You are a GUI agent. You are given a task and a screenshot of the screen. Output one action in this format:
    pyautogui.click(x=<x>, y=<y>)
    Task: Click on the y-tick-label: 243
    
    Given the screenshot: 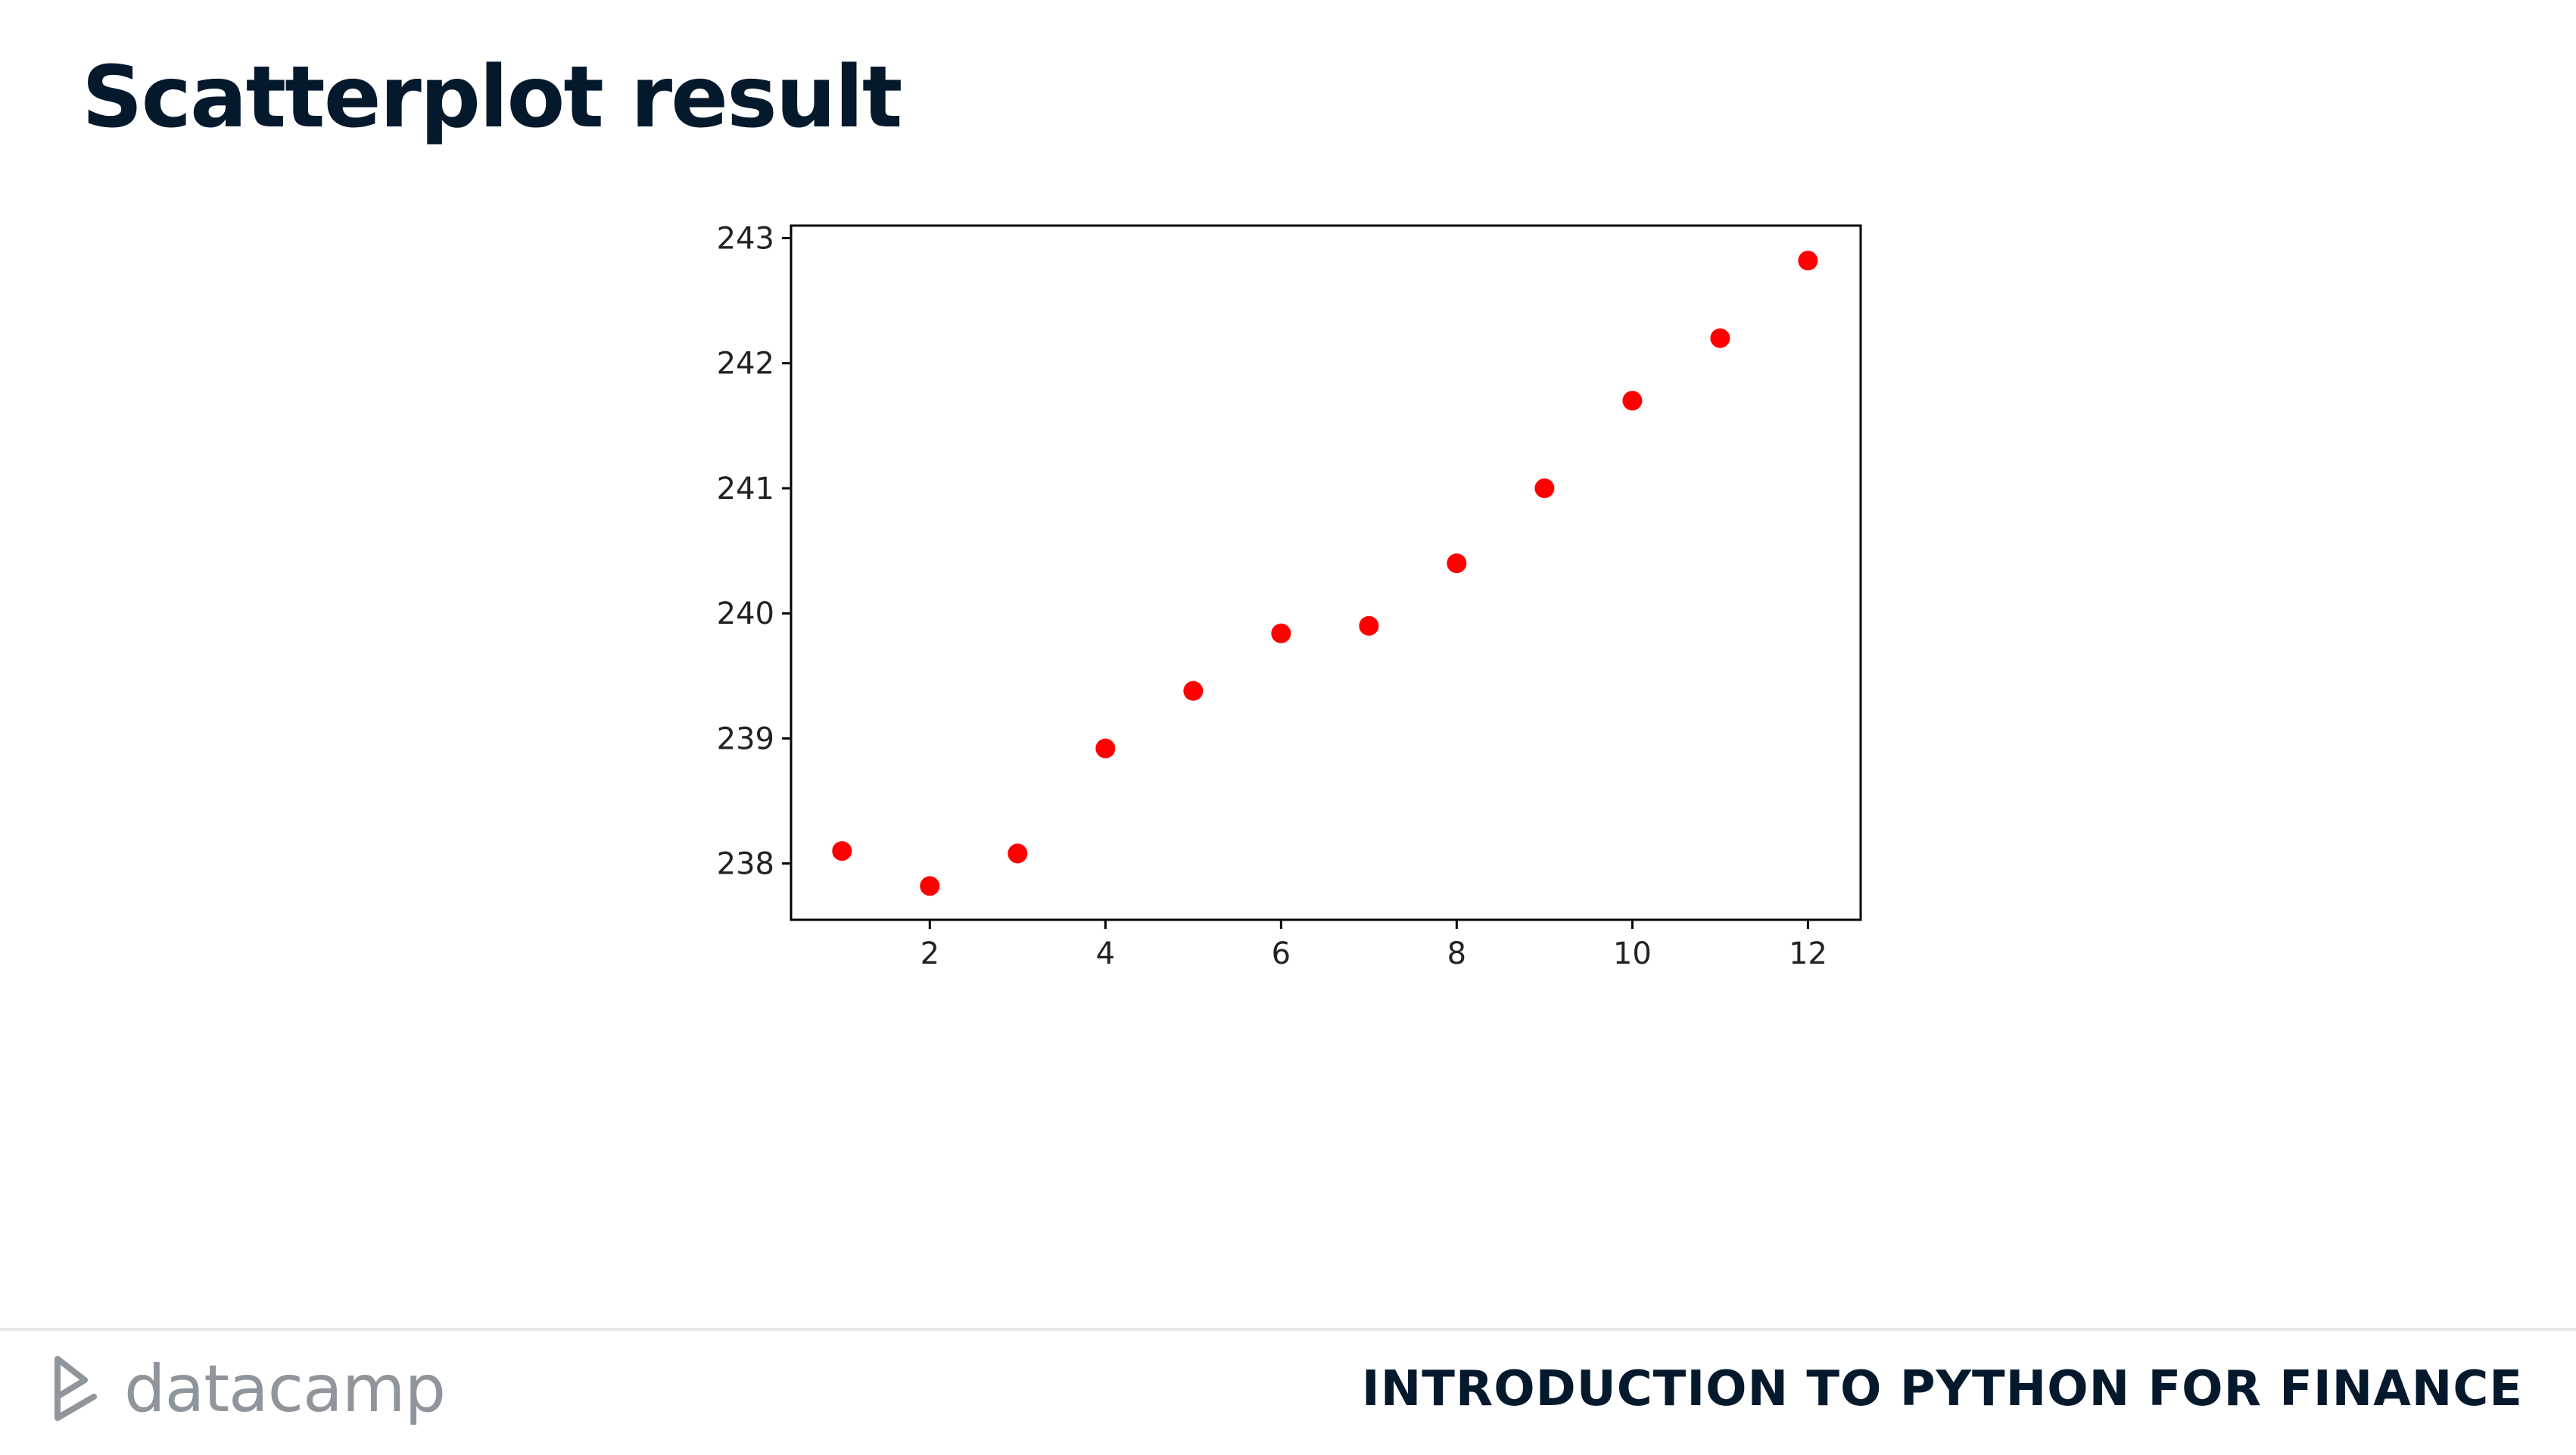 What is the action you would take?
    pyautogui.click(x=745, y=239)
    